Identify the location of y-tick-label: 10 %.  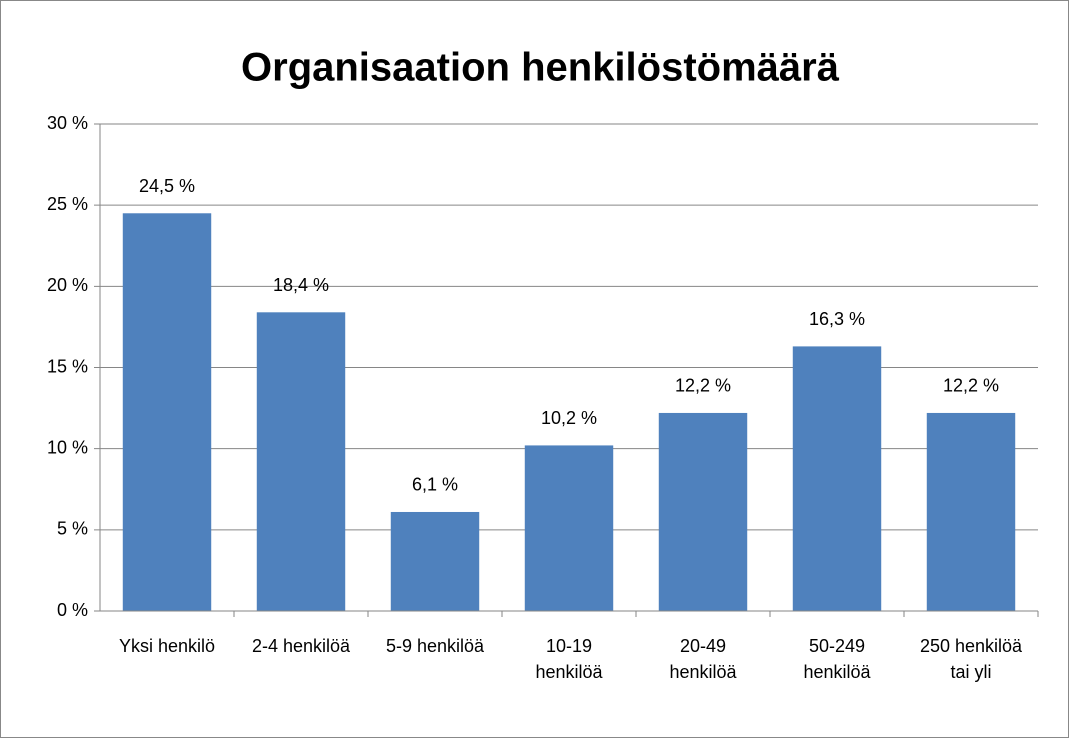
(67, 447).